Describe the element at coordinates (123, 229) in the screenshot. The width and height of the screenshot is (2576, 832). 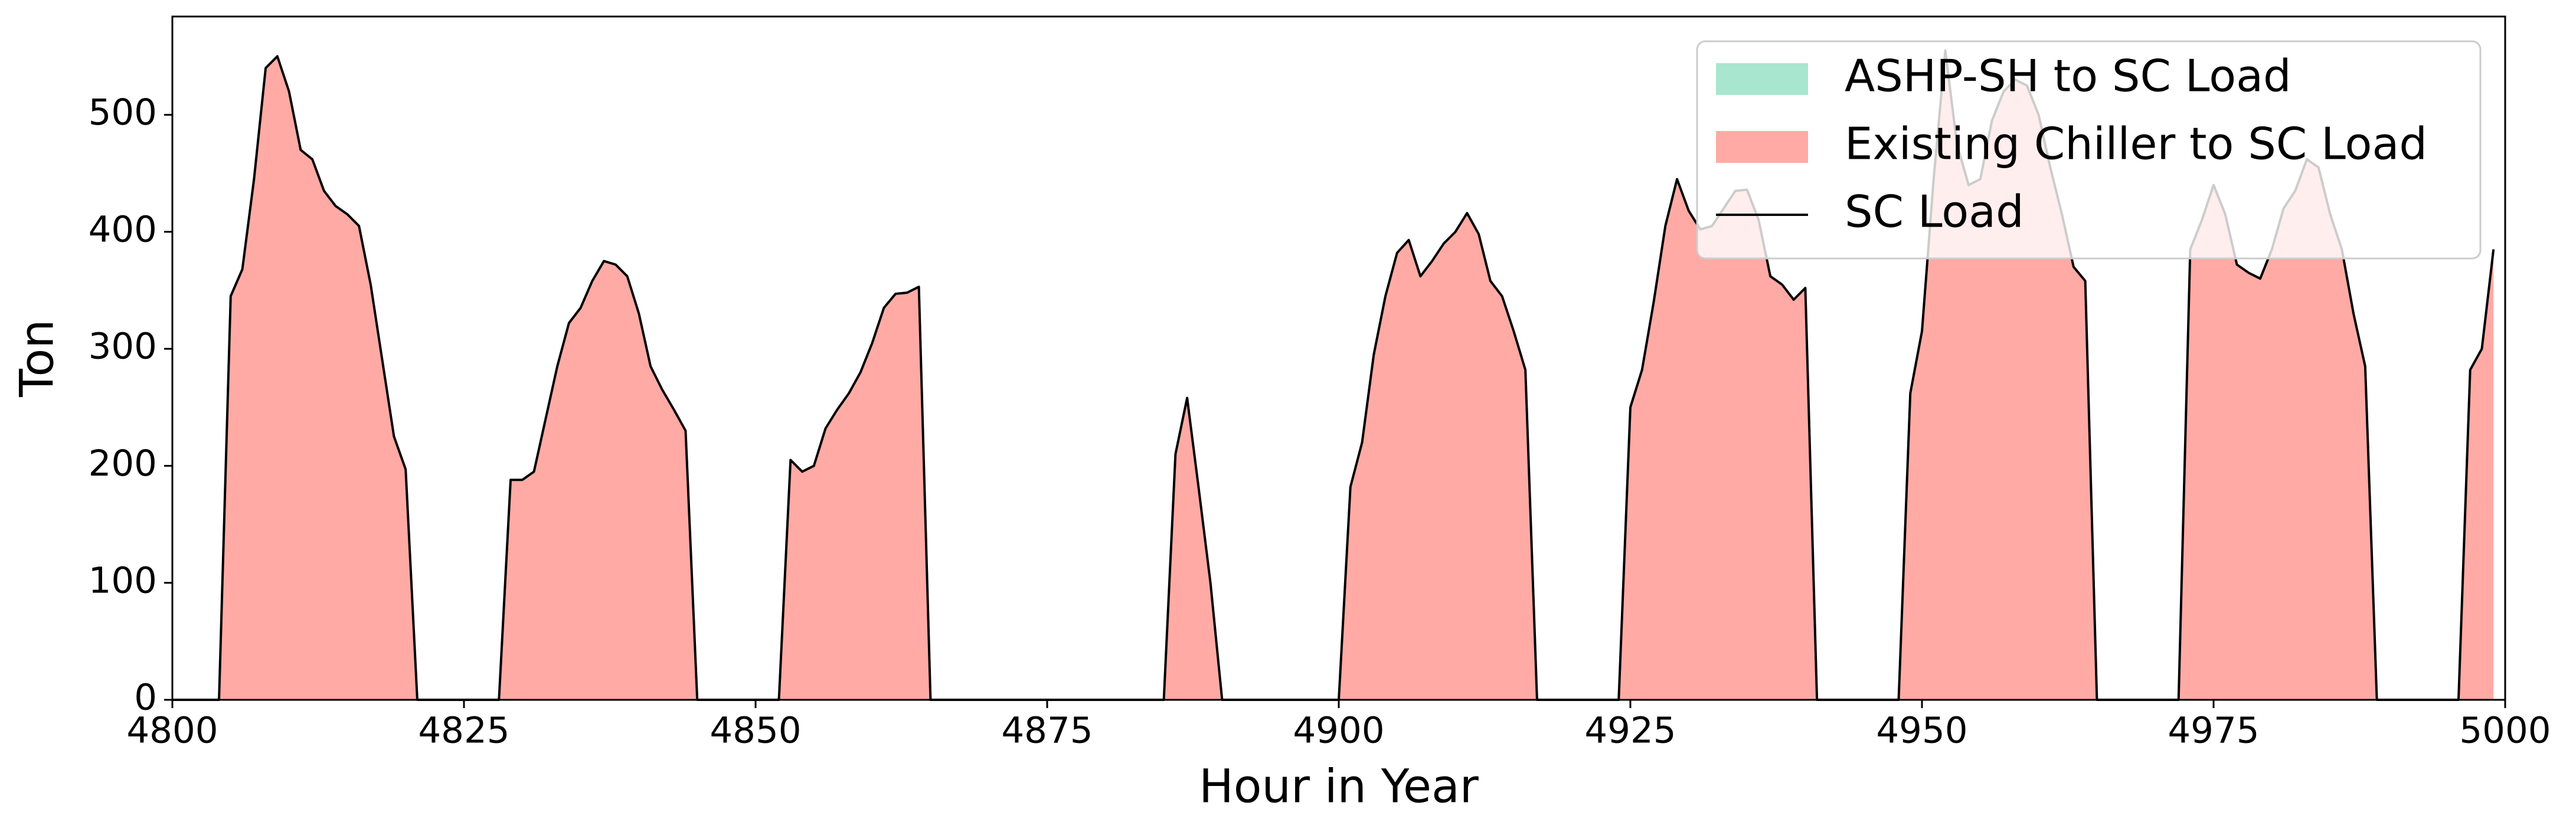
I see `y-tick-label: 400` at that location.